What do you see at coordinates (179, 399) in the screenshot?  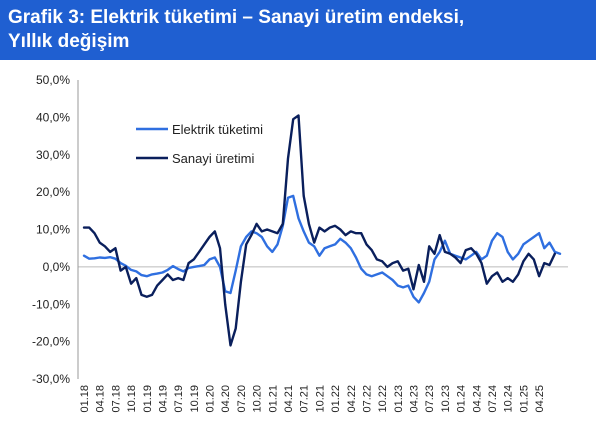 I see `x-tick-label: 07.19` at bounding box center [179, 399].